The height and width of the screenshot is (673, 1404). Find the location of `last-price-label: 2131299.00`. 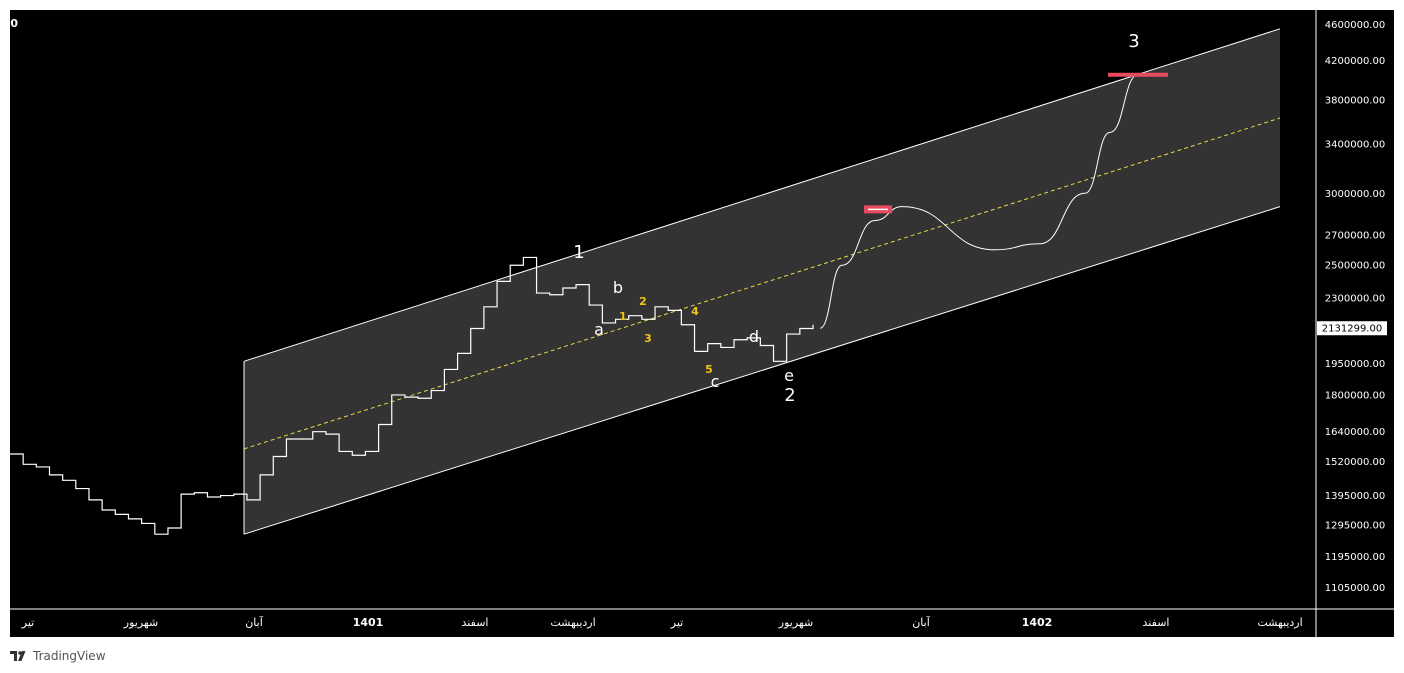

last-price-label: 2131299.00 is located at coordinates (1352, 329).